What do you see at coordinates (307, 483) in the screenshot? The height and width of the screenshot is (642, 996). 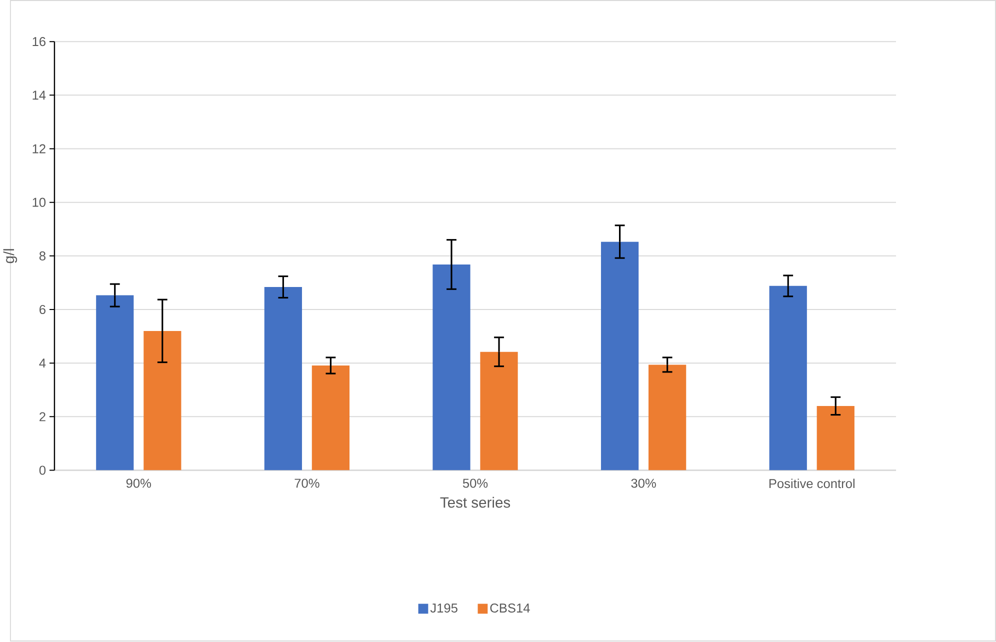 I see `x-tick-label: 70%` at bounding box center [307, 483].